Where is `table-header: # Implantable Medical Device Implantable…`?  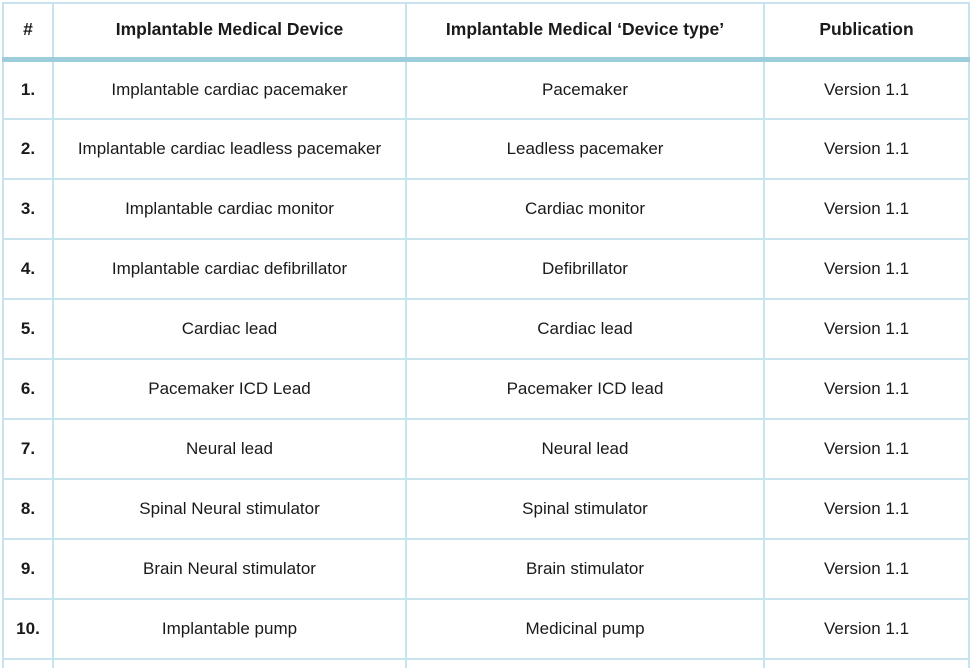
table-header: # Implantable Medical Device Implantable… is located at coordinates (486, 32).